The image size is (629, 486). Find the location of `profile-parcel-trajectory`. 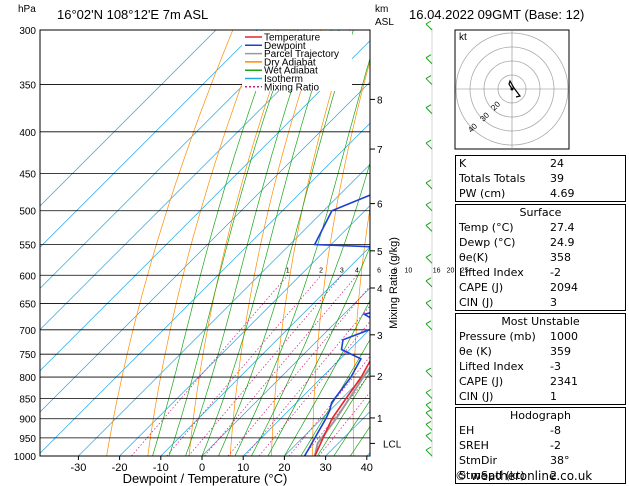

profile-parcel-trajectory is located at coordinates (341, 410).